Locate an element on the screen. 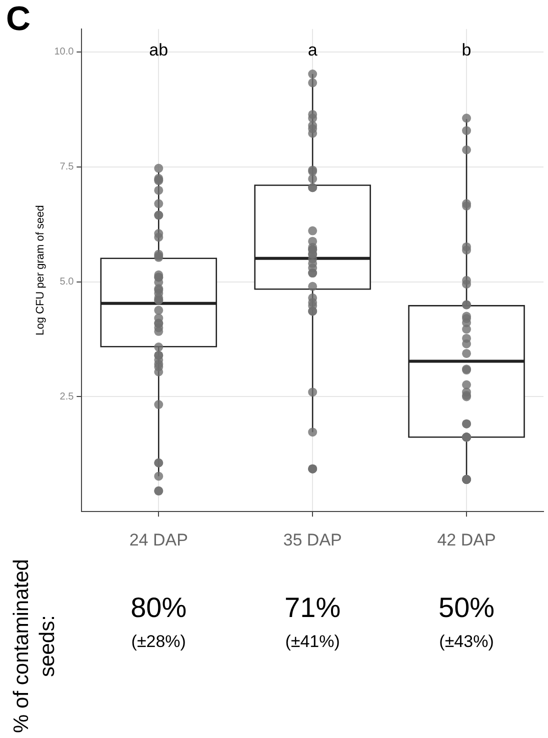 This screenshot has width=548, height=738. text: (±43%) is located at coordinates (466, 642).